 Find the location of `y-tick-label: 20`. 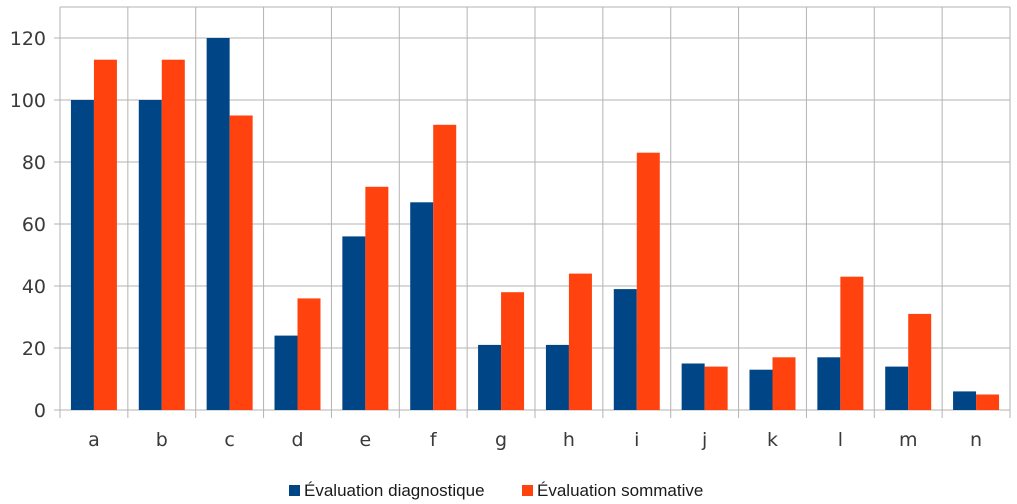

y-tick-label: 20 is located at coordinates (34, 349).